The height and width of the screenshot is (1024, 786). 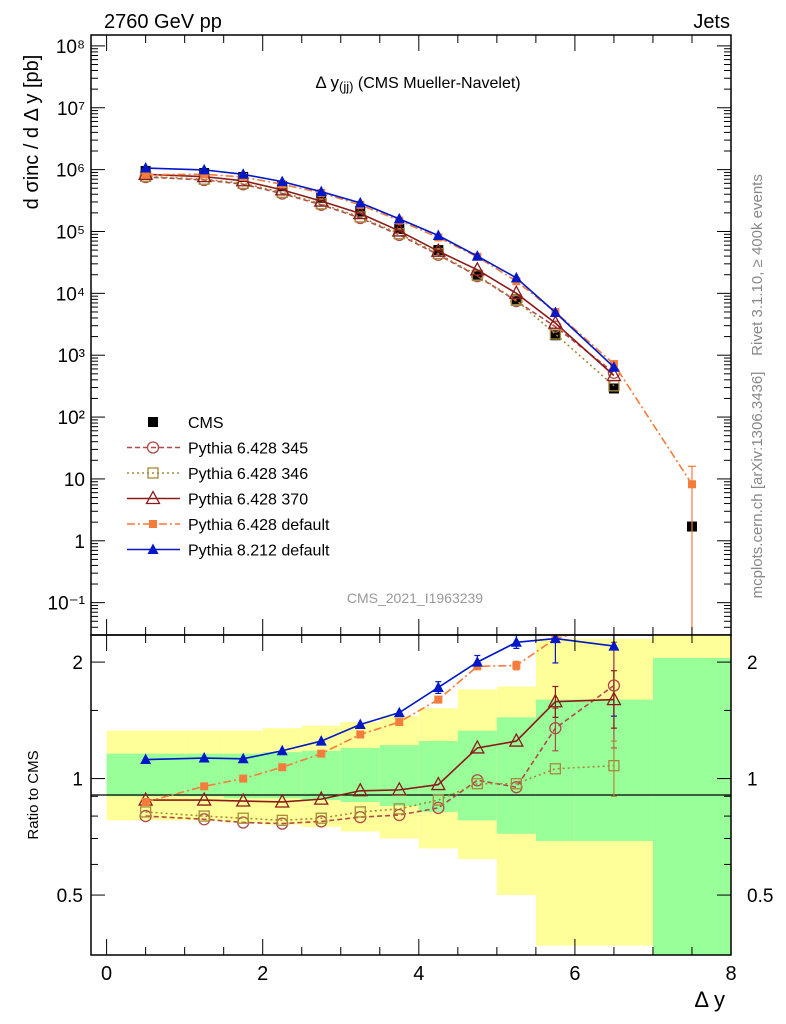 I want to click on y-tick-label: 10⁷, so click(x=71, y=109).